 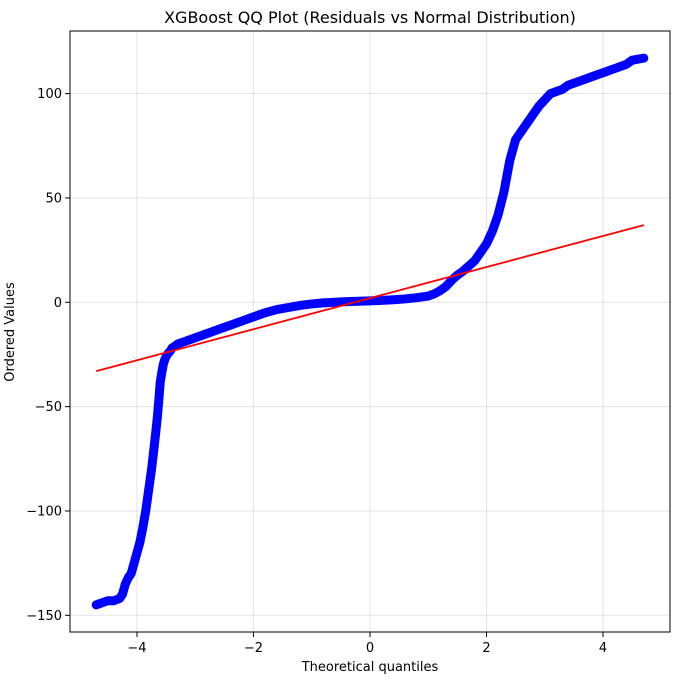 I want to click on x-tick-label: 2, so click(x=486, y=648).